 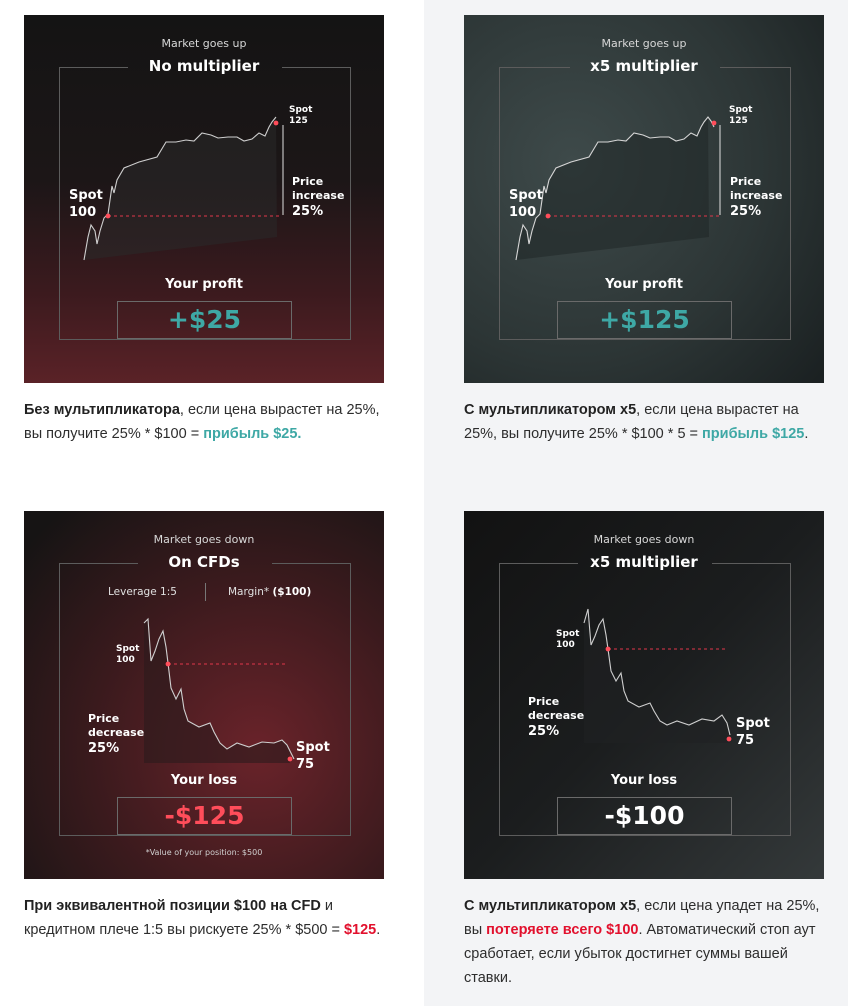 What do you see at coordinates (204, 816) in the screenshot?
I see `result-value: -$125` at bounding box center [204, 816].